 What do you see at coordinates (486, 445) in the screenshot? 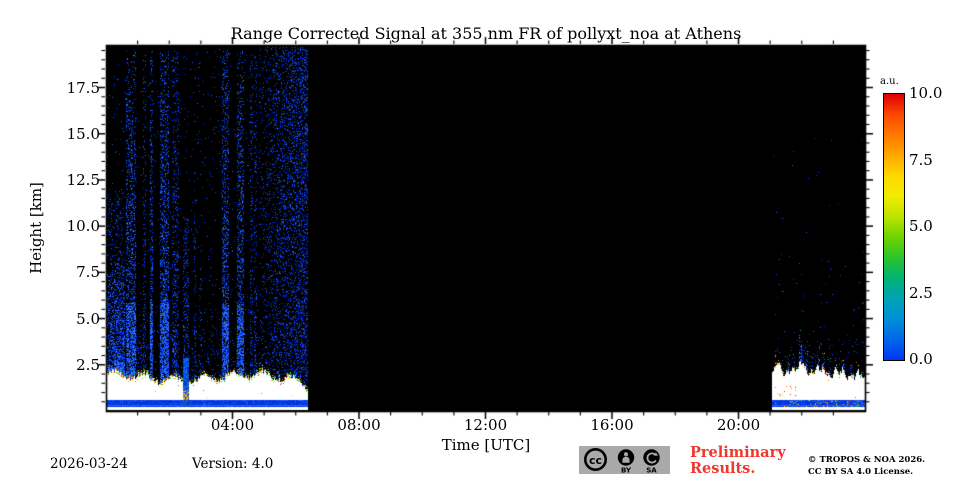
I see `x-axis-label: Time [UTC]` at bounding box center [486, 445].